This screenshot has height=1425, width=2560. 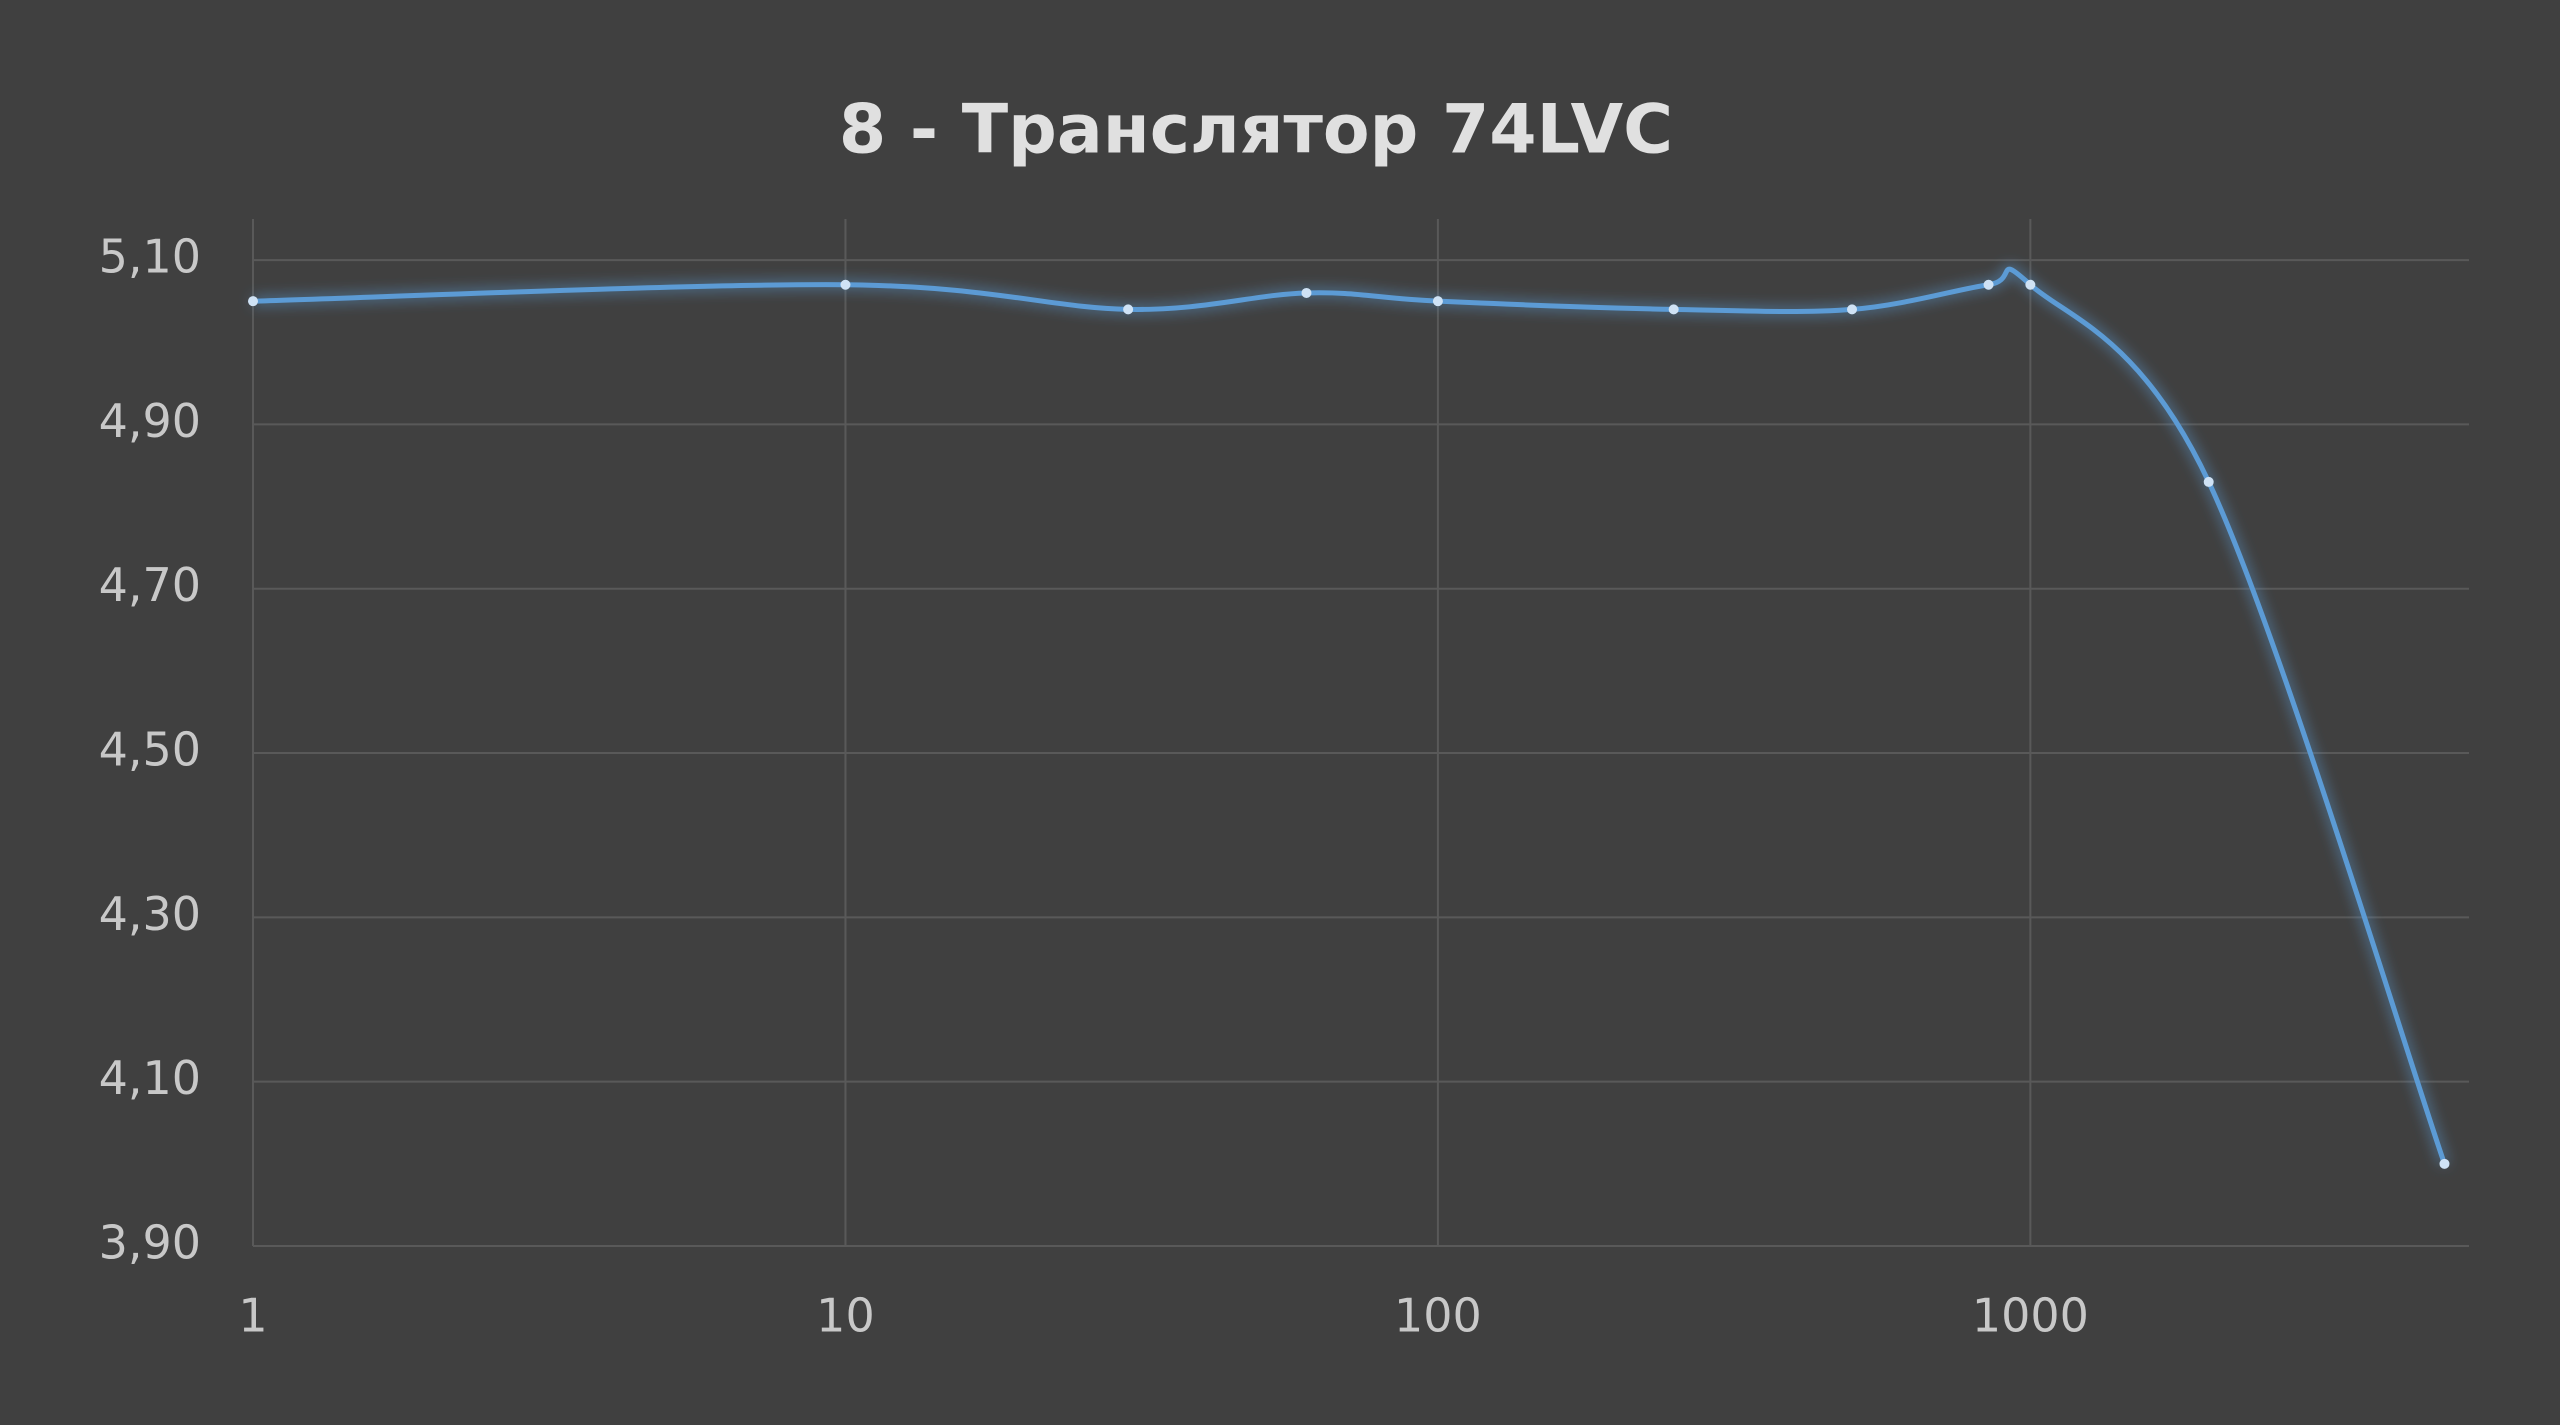 I want to click on x-tick-label: 100, so click(x=1438, y=1316).